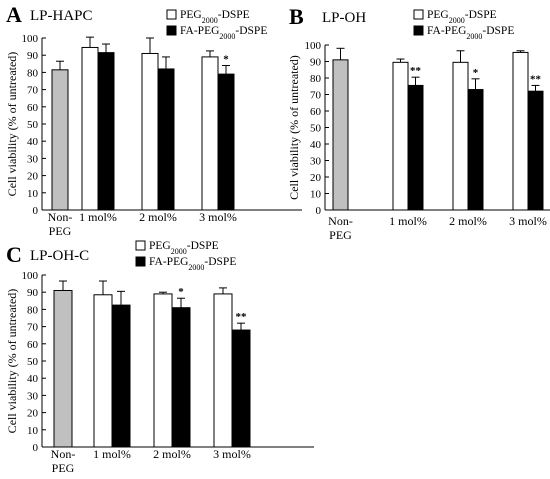 The height and width of the screenshot is (479, 550). Describe the element at coordinates (296, 16) in the screenshot. I see `panel-letter: B` at that location.